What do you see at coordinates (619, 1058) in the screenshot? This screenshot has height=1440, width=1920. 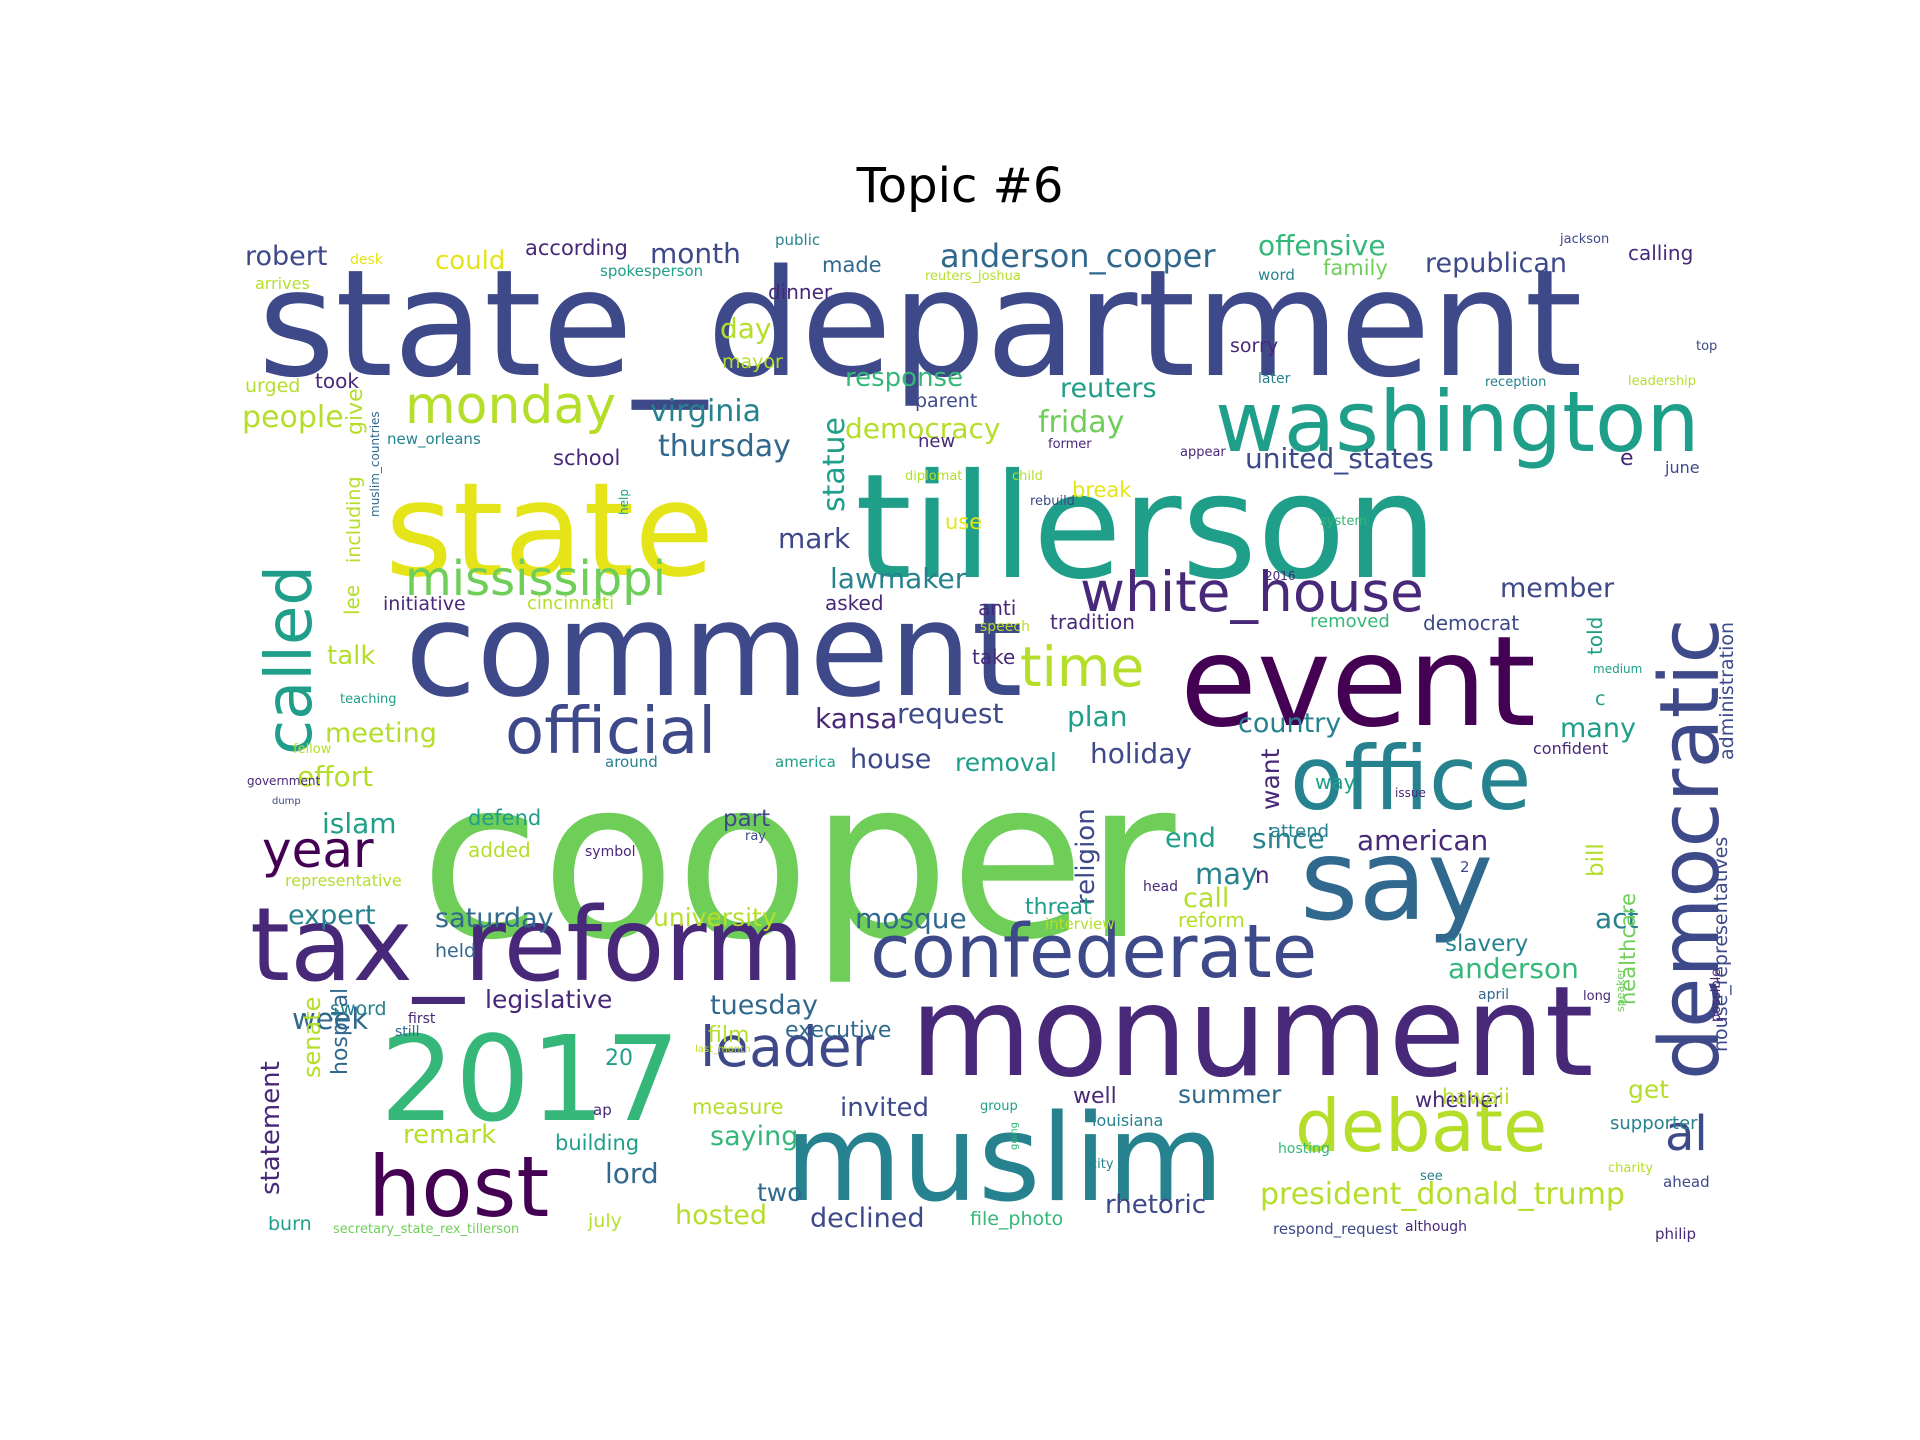 I see `cloud-word: 20` at bounding box center [619, 1058].